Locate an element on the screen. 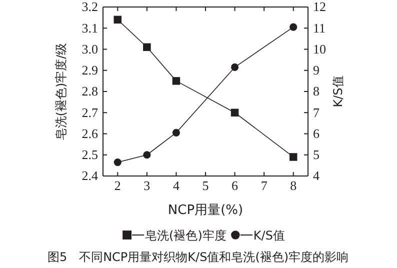 The image size is (397, 268). y2-tick-label: 11 is located at coordinates (319, 28).